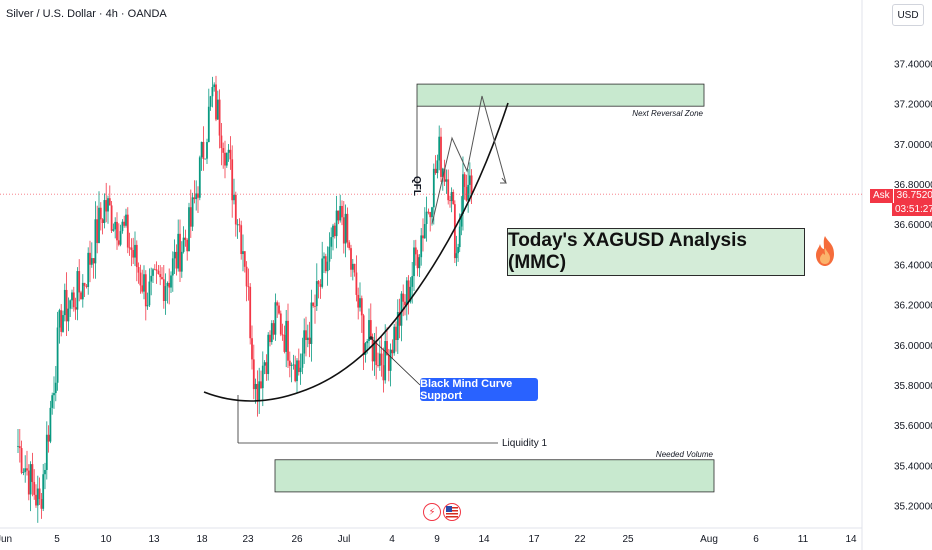  I want to click on us-flag-icon, so click(452, 512).